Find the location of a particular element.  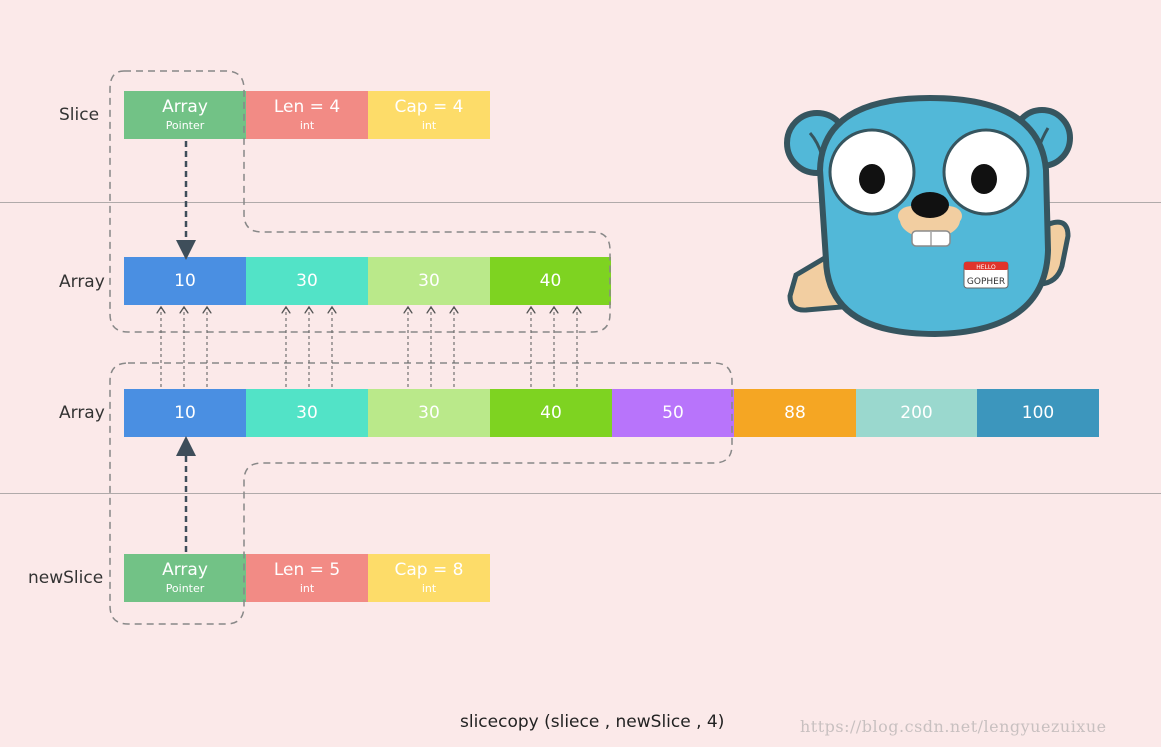

slice-cap-cell: Cap = 4 int is located at coordinates (429, 115).